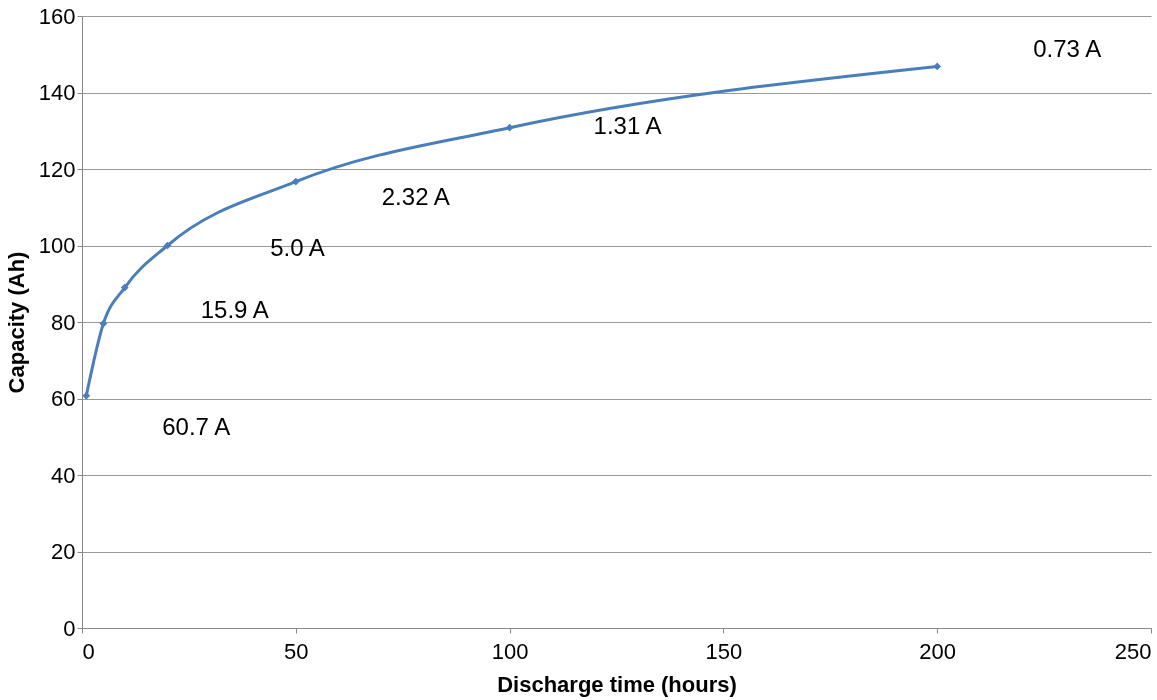 Image resolution: width=1157 pixels, height=700 pixels. What do you see at coordinates (196, 426) in the screenshot?
I see `annotation: 60.7 A` at bounding box center [196, 426].